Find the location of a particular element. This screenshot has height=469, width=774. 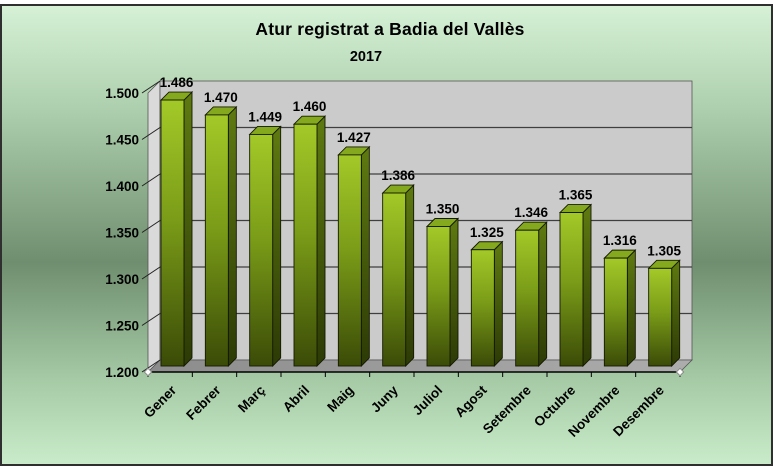

bar-febrer: 1.470 is located at coordinates (221, 229).